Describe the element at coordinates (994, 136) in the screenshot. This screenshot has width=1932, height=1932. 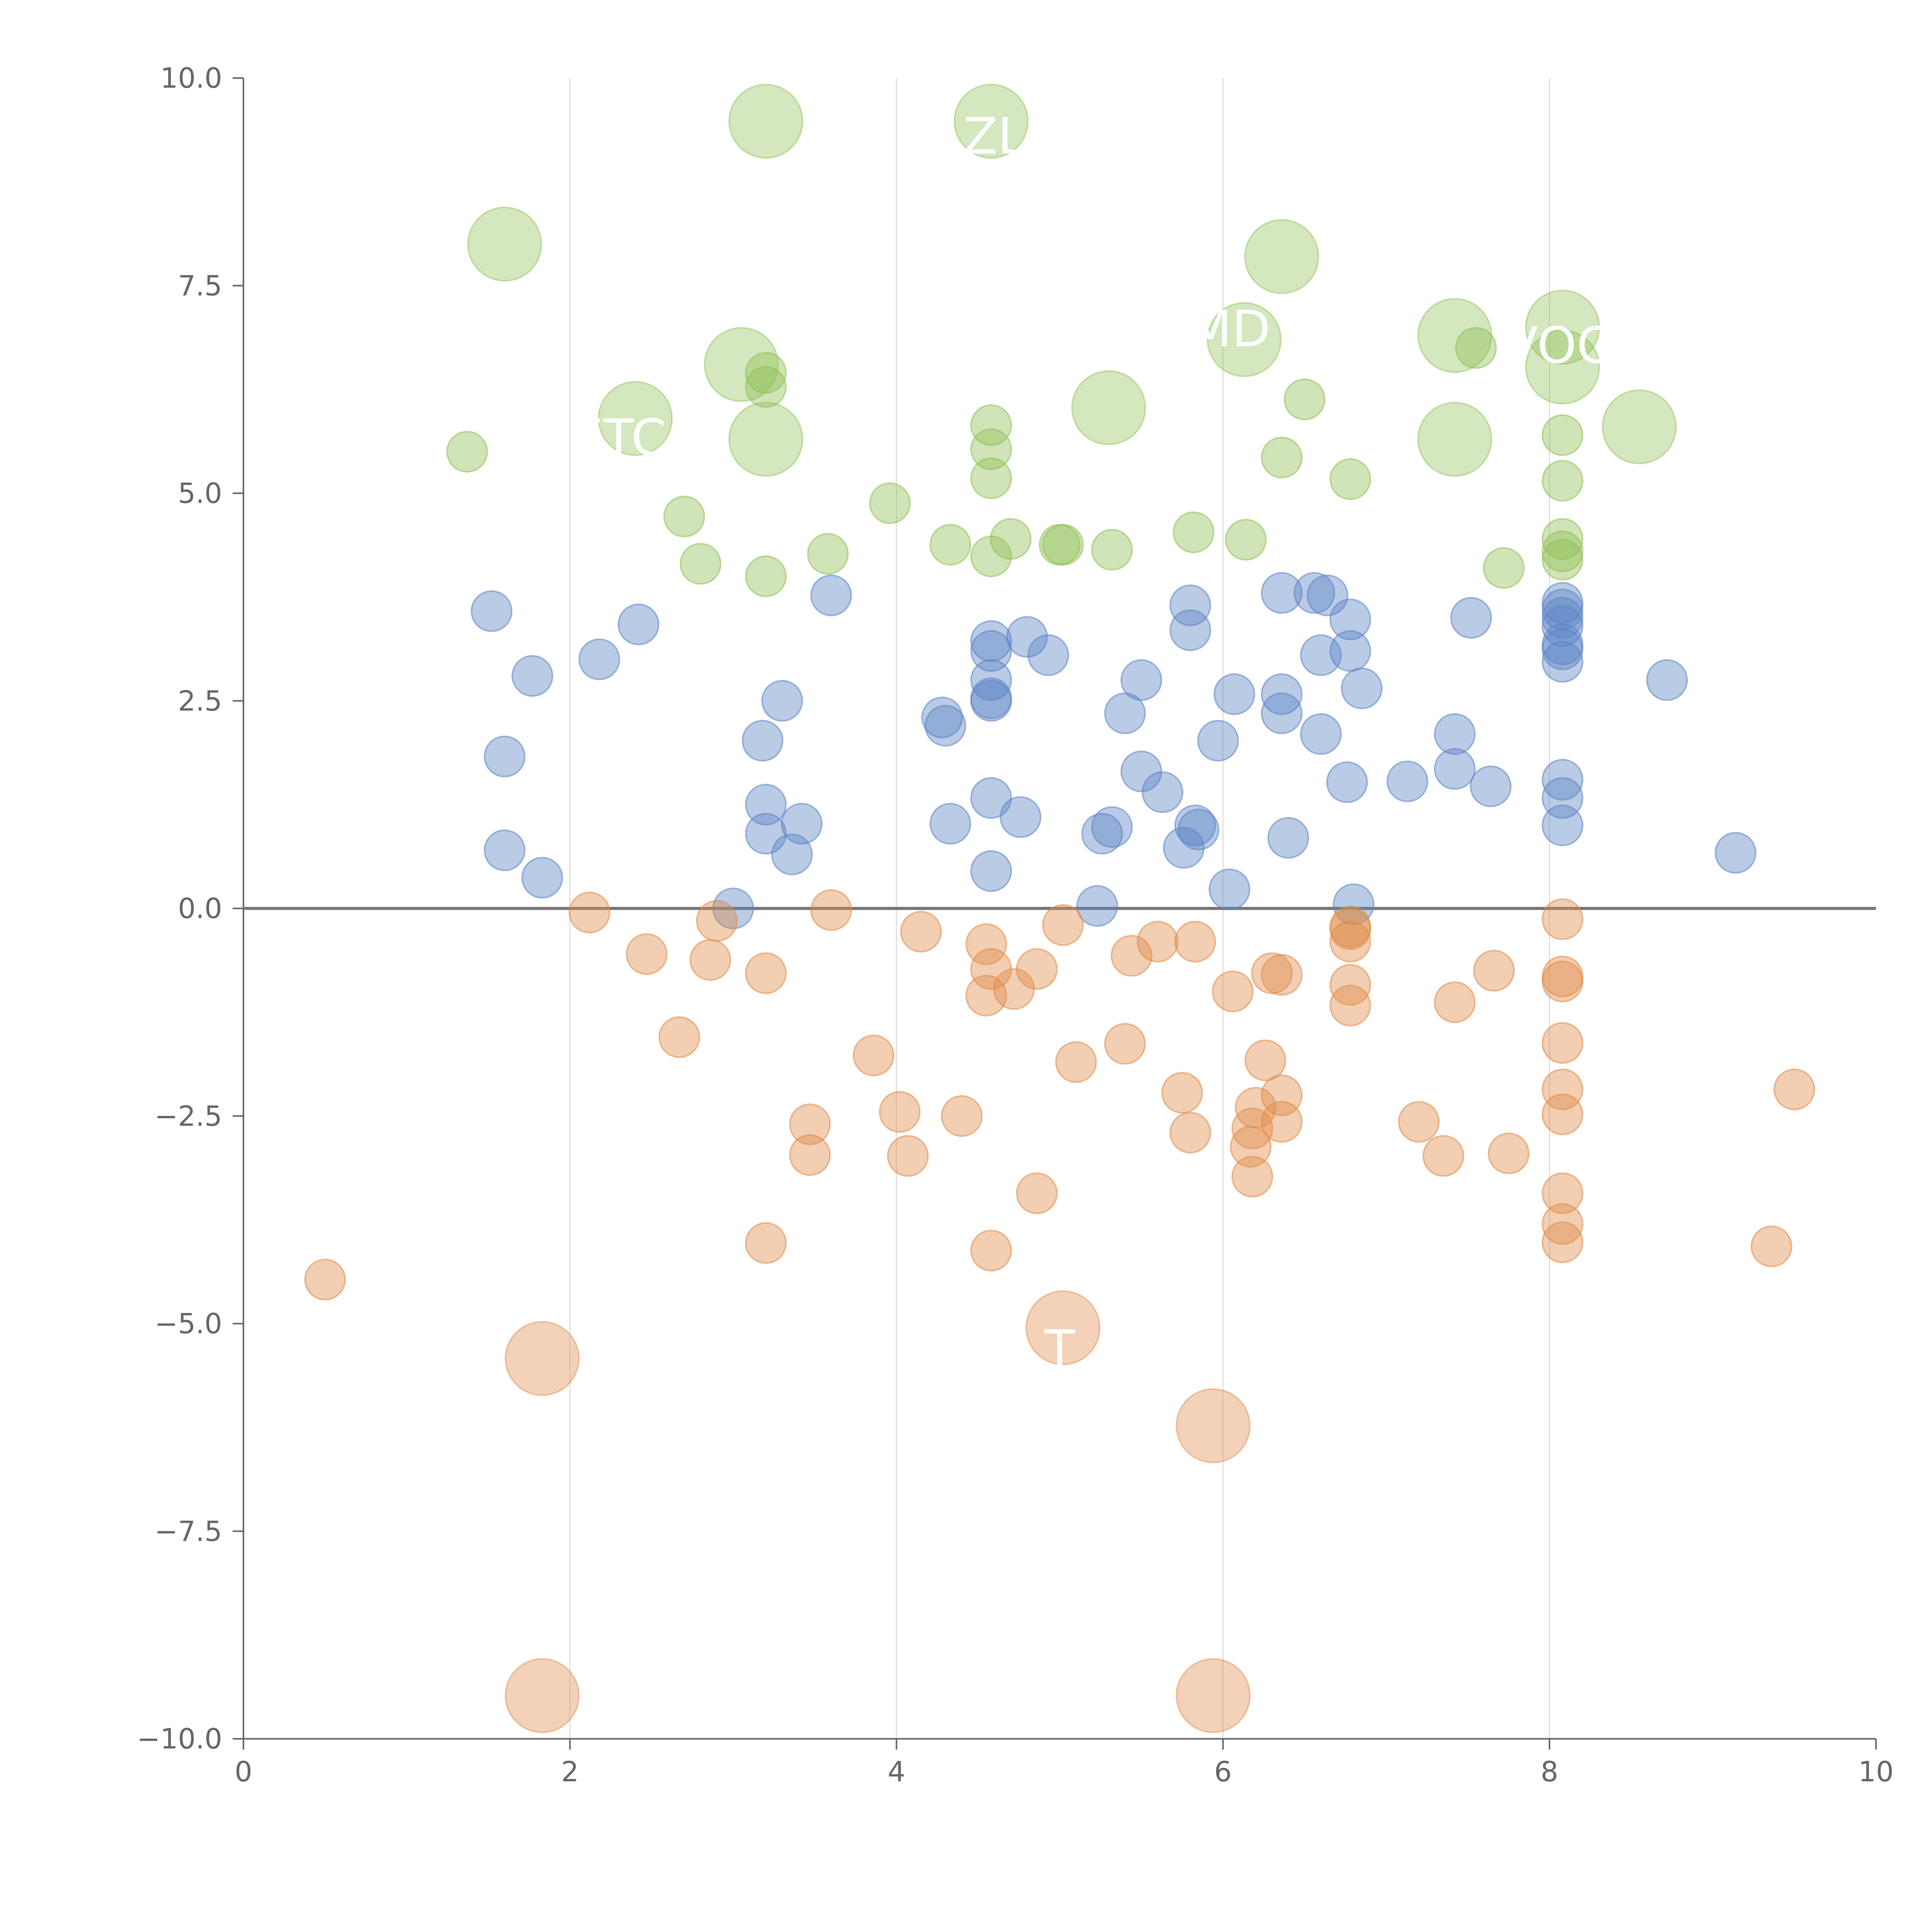
I see `bubble-label: ZL` at that location.